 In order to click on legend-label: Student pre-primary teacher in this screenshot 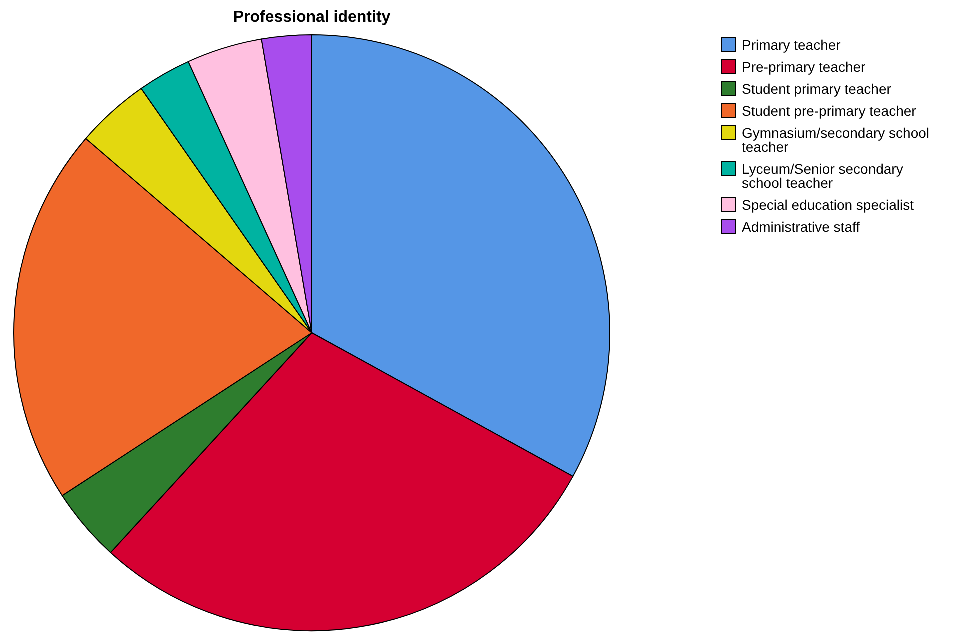, I will do `click(829, 111)`.